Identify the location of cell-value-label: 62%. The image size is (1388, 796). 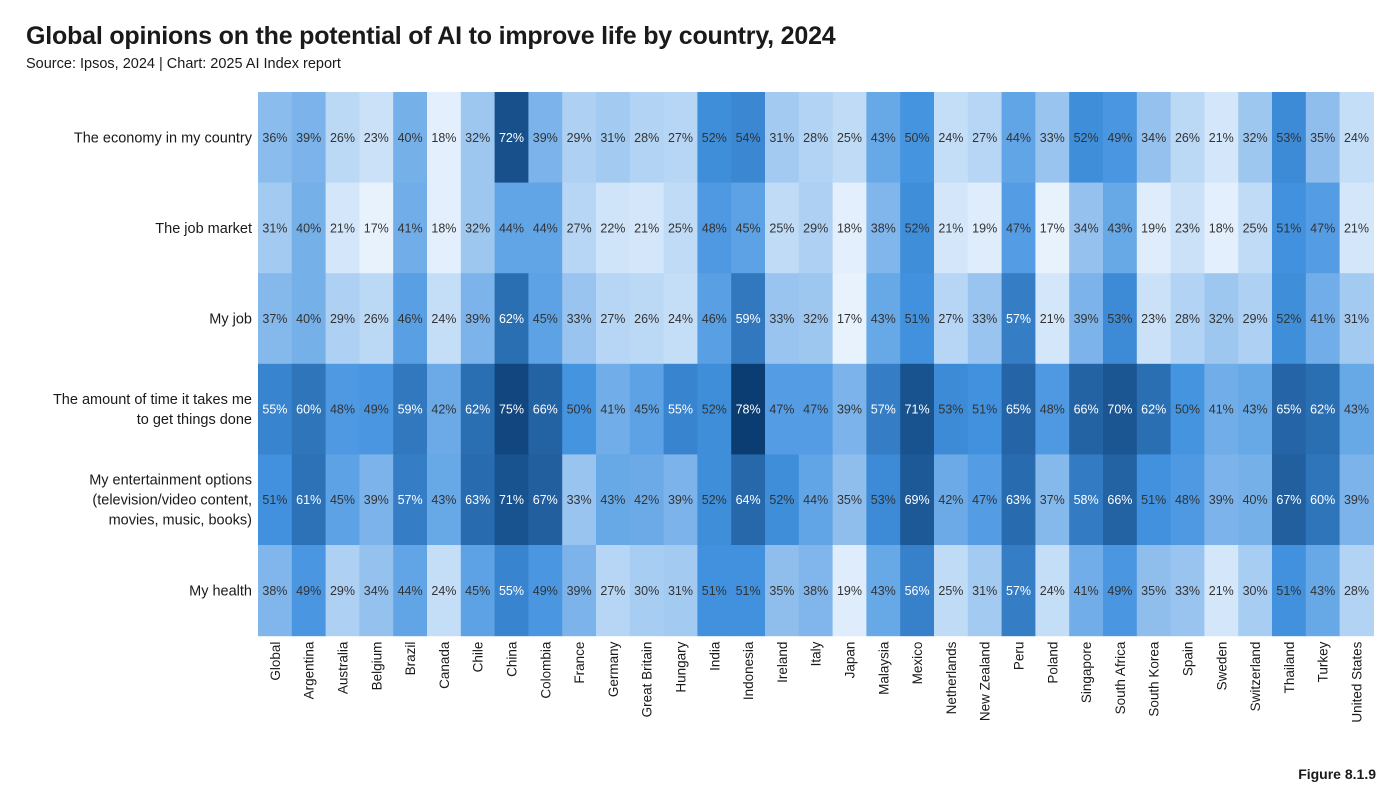
(1153, 410).